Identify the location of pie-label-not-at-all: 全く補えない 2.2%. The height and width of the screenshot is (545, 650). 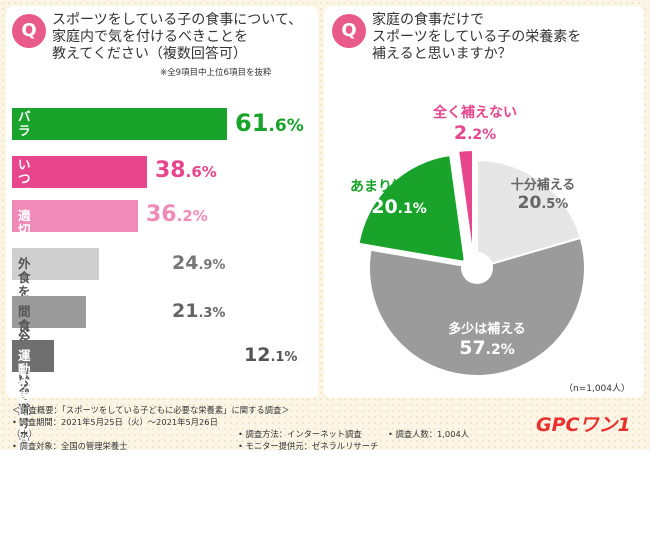
(475, 123).